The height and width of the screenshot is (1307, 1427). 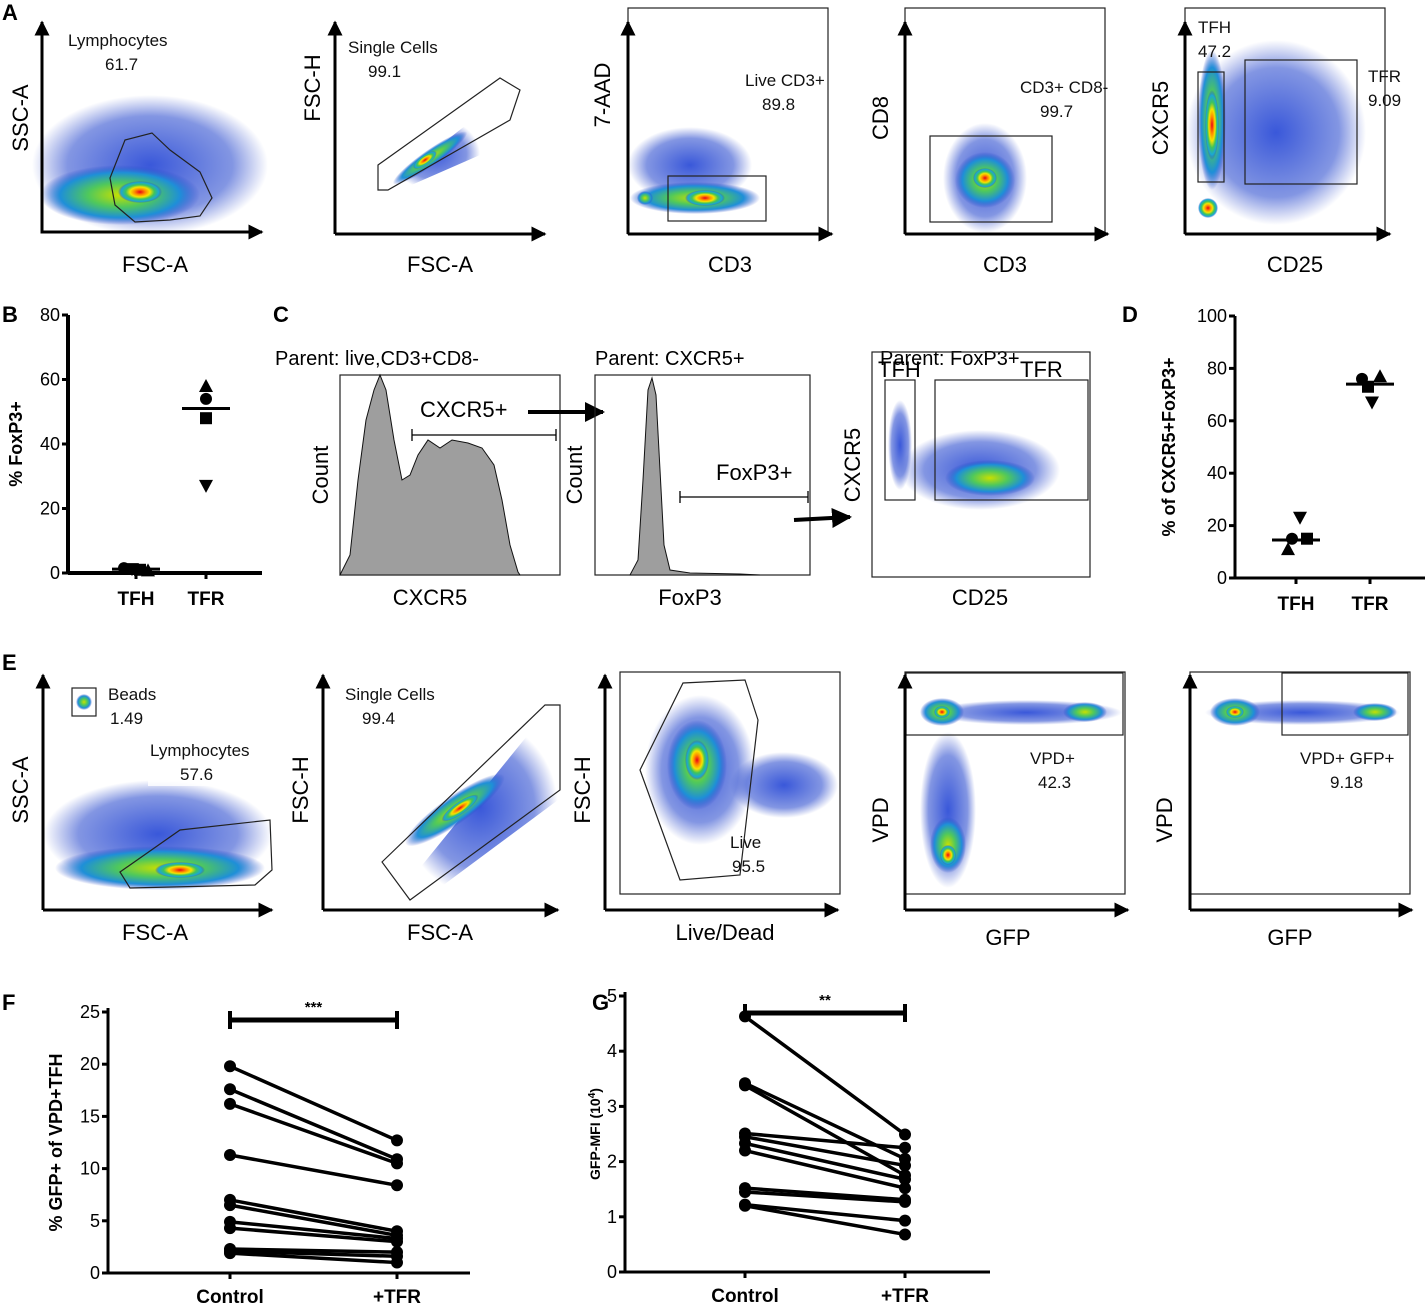 I want to click on panel-label-a: A, so click(x=10, y=12).